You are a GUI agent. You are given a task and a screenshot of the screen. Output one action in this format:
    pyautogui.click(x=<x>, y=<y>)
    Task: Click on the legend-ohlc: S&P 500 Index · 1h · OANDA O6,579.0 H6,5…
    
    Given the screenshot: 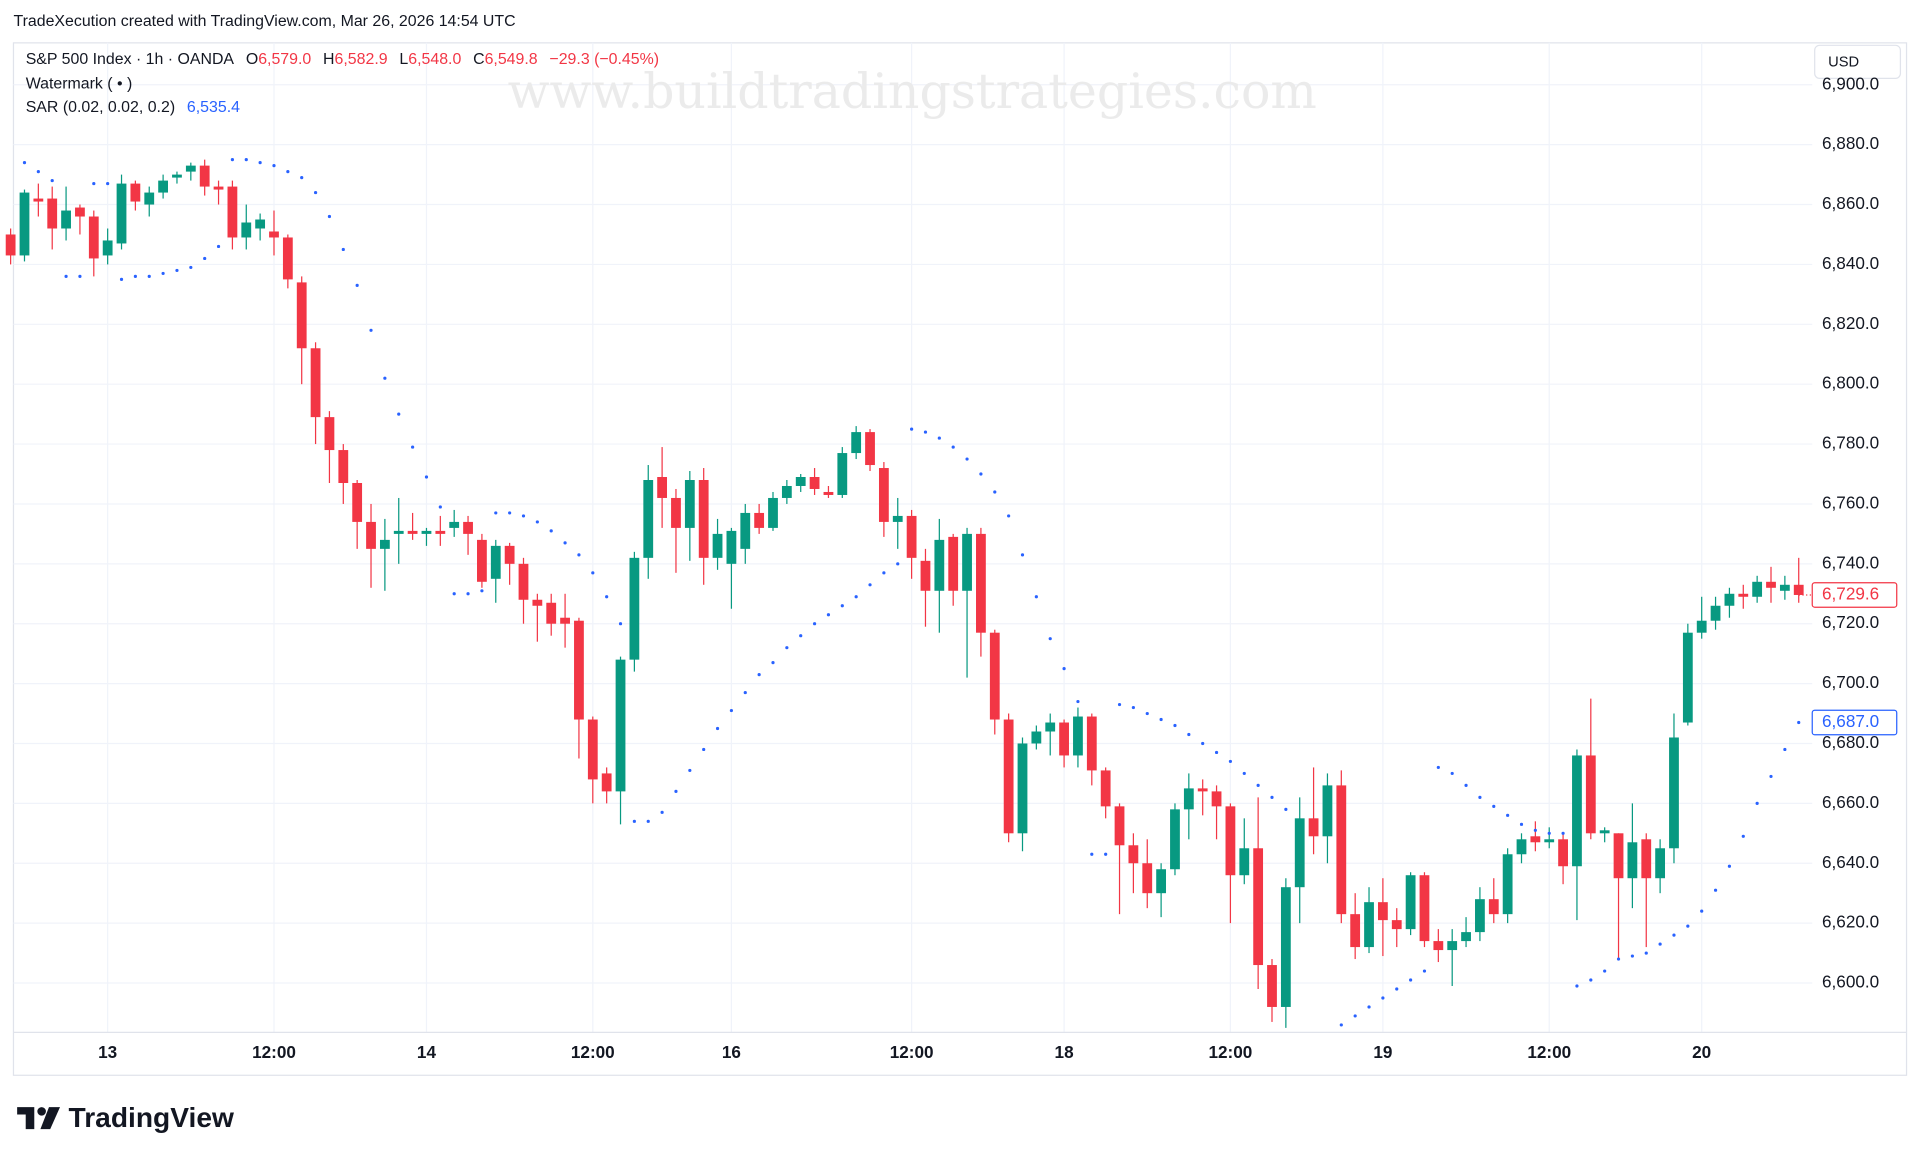 What is the action you would take?
    pyautogui.click(x=342, y=59)
    